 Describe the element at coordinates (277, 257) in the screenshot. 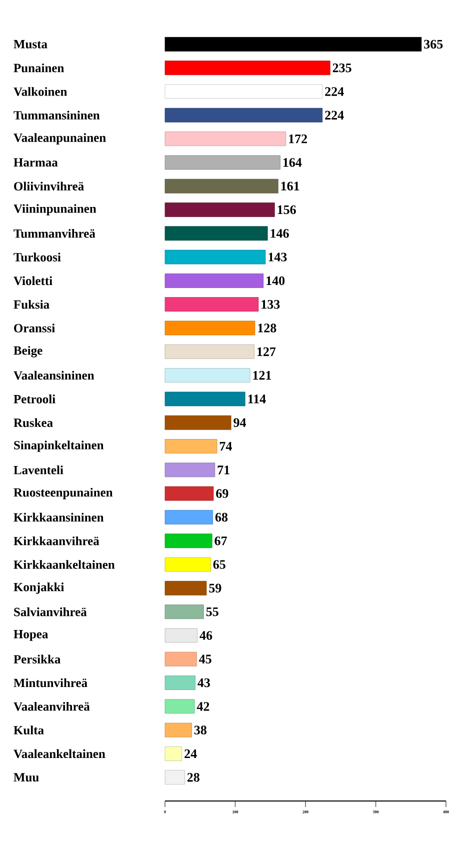

I see `data-label: 143` at that location.